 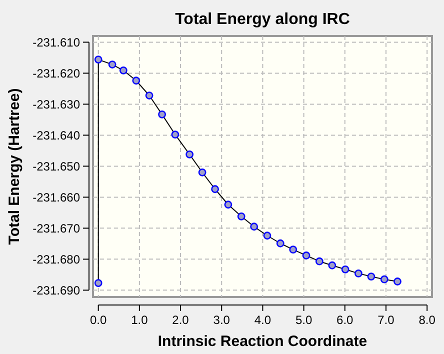 I want to click on x-tick-label: 5.0, so click(x=303, y=320).